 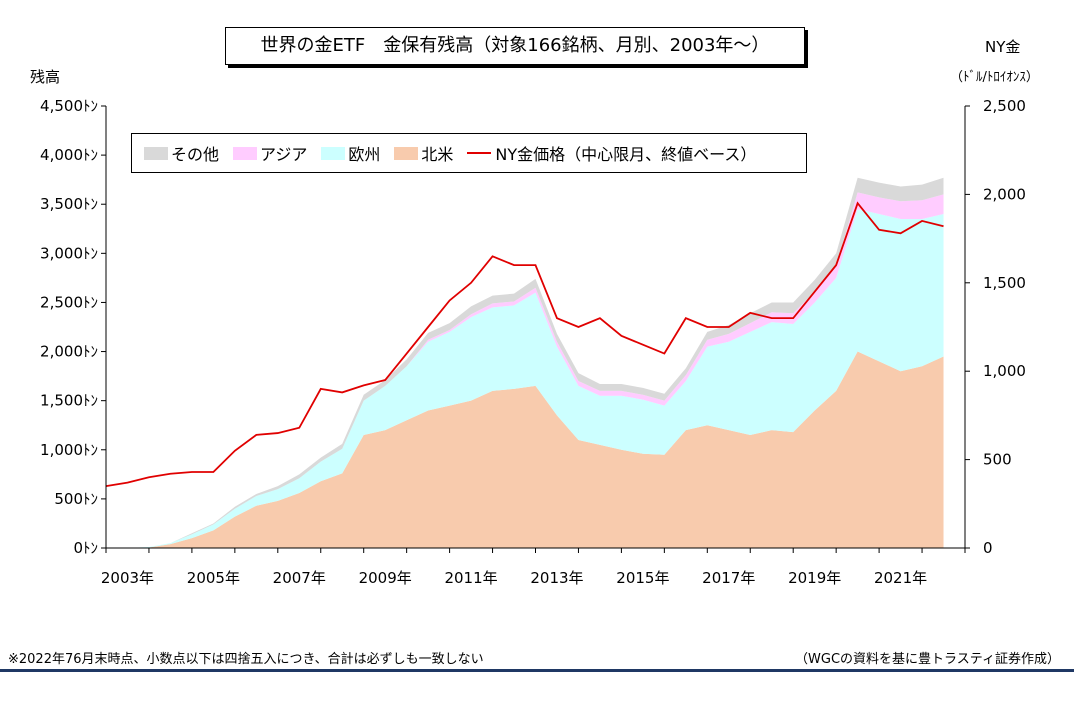 What do you see at coordinates (299, 578) in the screenshot?
I see `x-tick-label: 2007年` at bounding box center [299, 578].